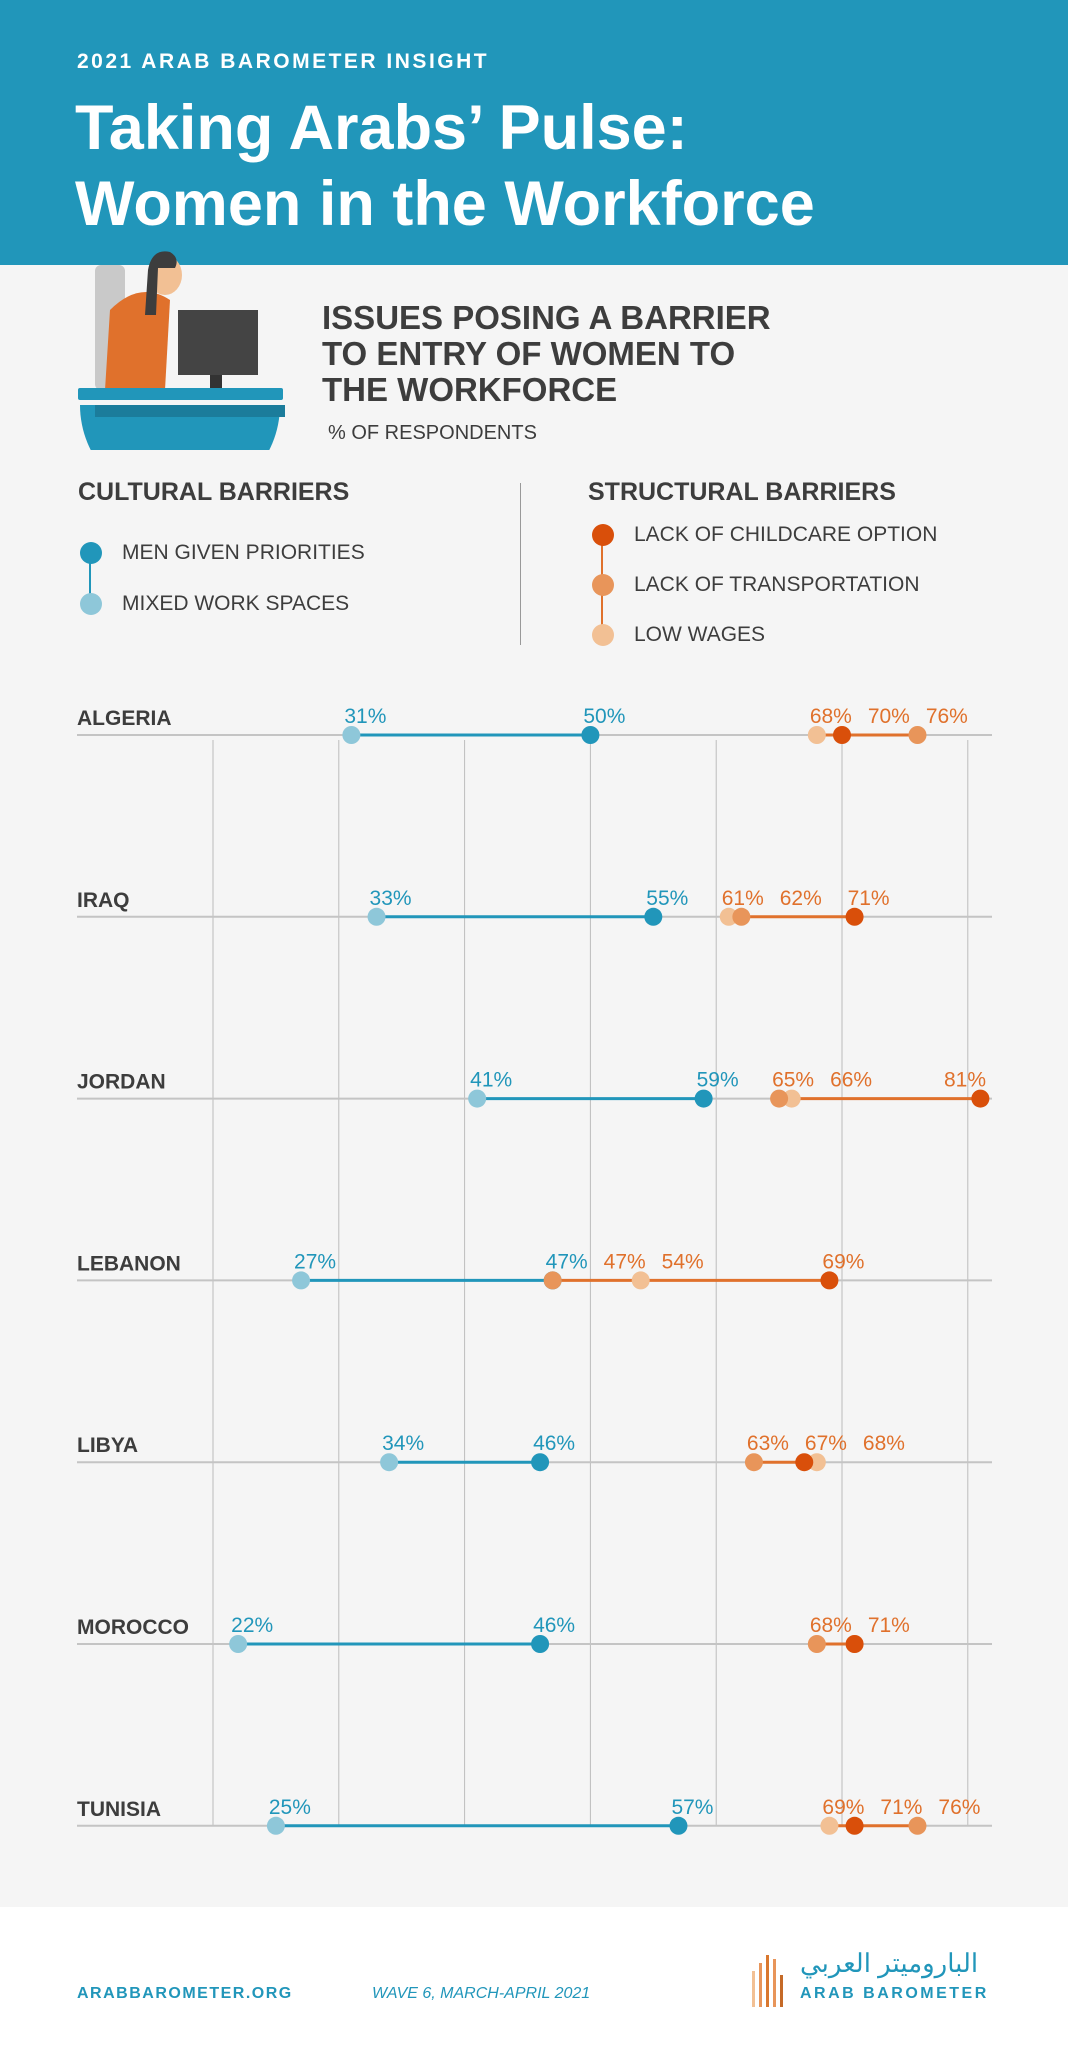 This screenshot has height=2048, width=1068. I want to click on logo-arabic: البارومیتر العربي, so click(889, 1963).